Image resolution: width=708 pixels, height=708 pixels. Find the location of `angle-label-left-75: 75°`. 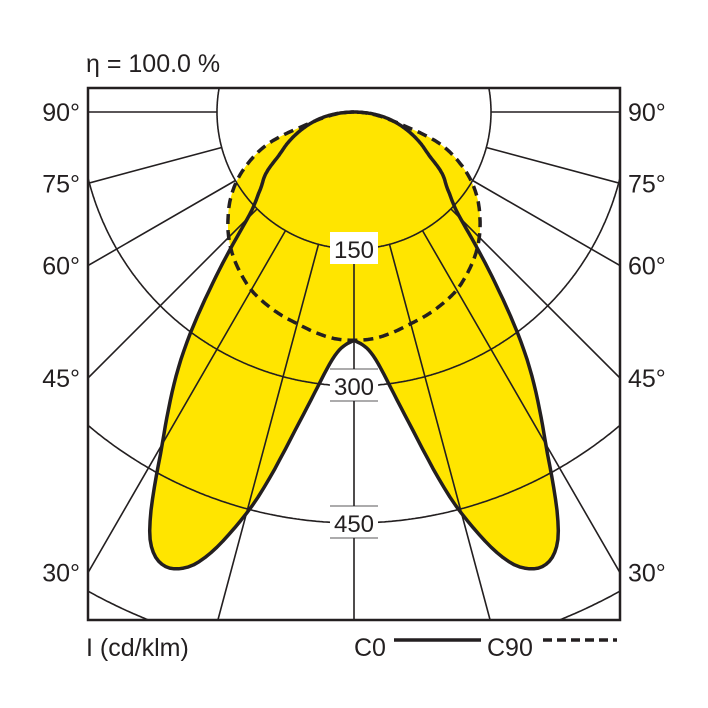

angle-label-left-75: 75° is located at coordinates (61, 184).